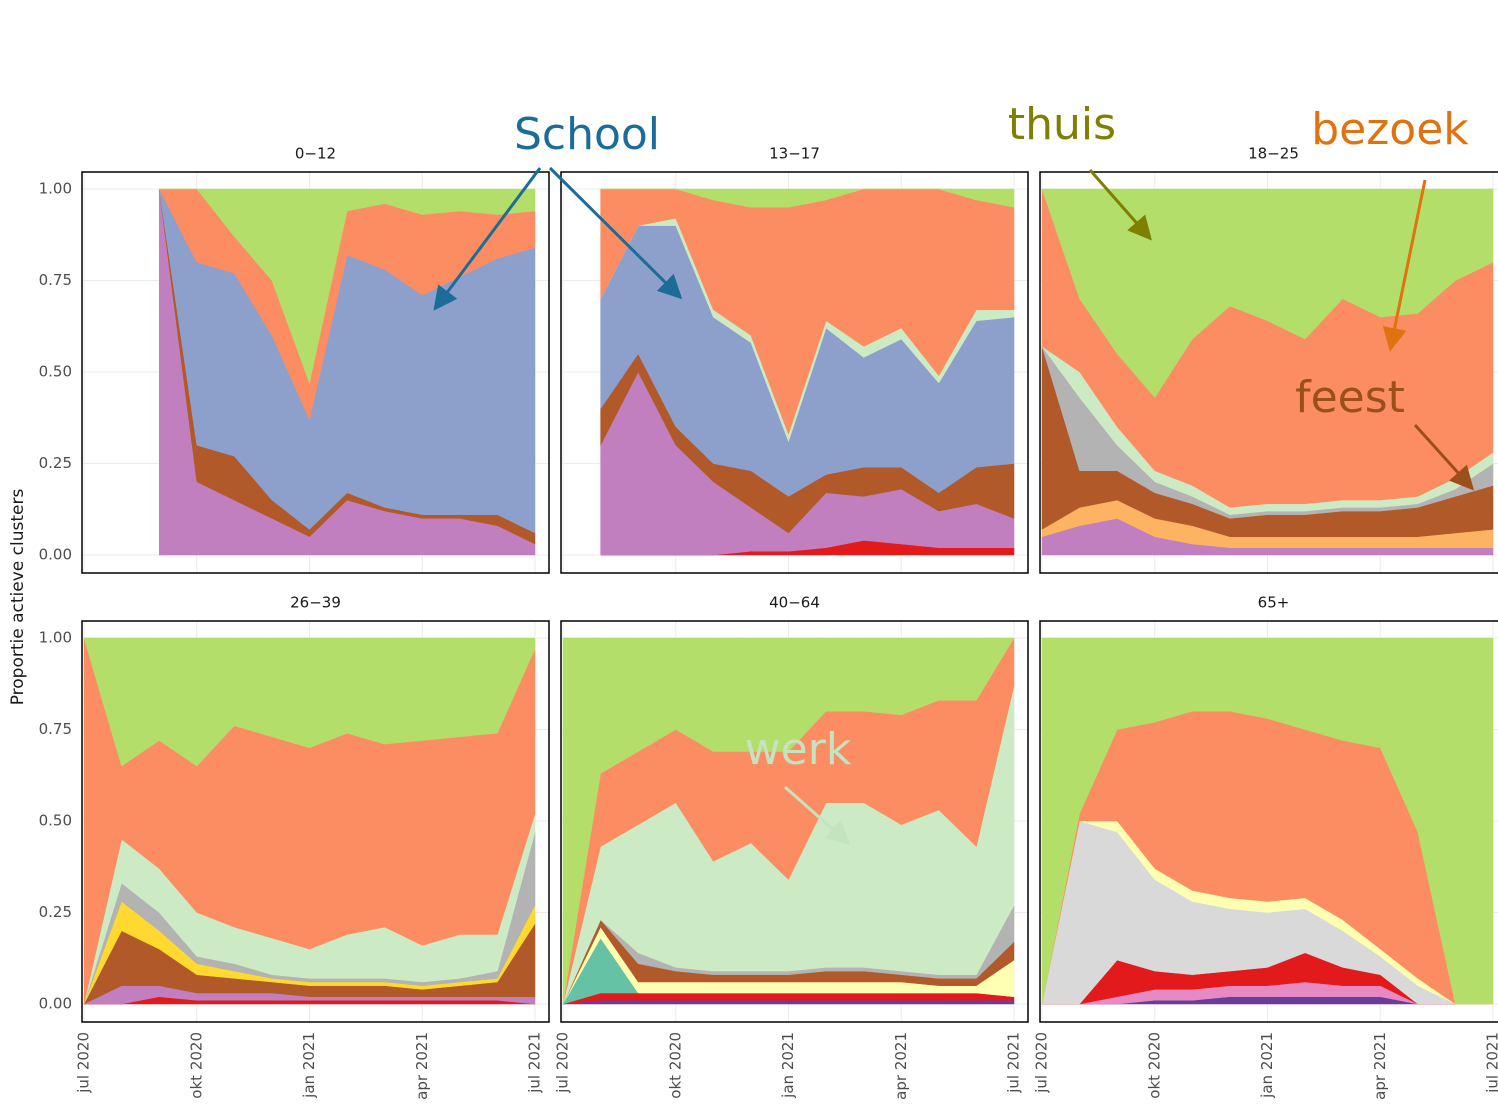  I want to click on strip-title: 65+, so click(1274, 603).